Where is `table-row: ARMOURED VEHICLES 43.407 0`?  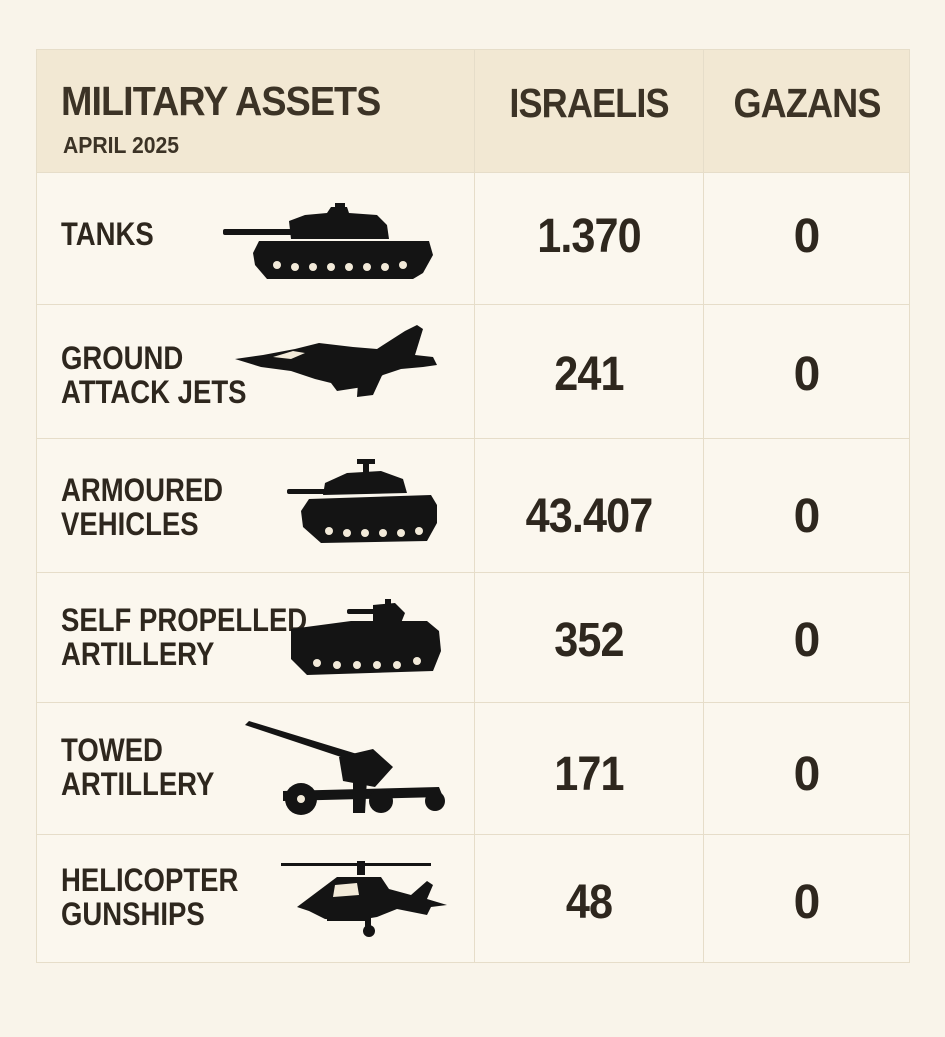 table-row: ARMOURED VEHICLES 43.407 0 is located at coordinates (473, 505).